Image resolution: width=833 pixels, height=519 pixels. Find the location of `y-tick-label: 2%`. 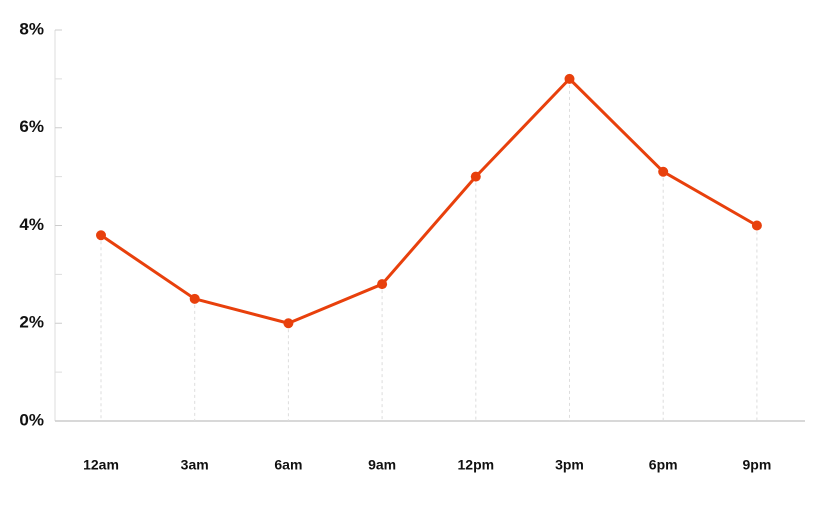

y-tick-label: 2% is located at coordinates (31, 322).